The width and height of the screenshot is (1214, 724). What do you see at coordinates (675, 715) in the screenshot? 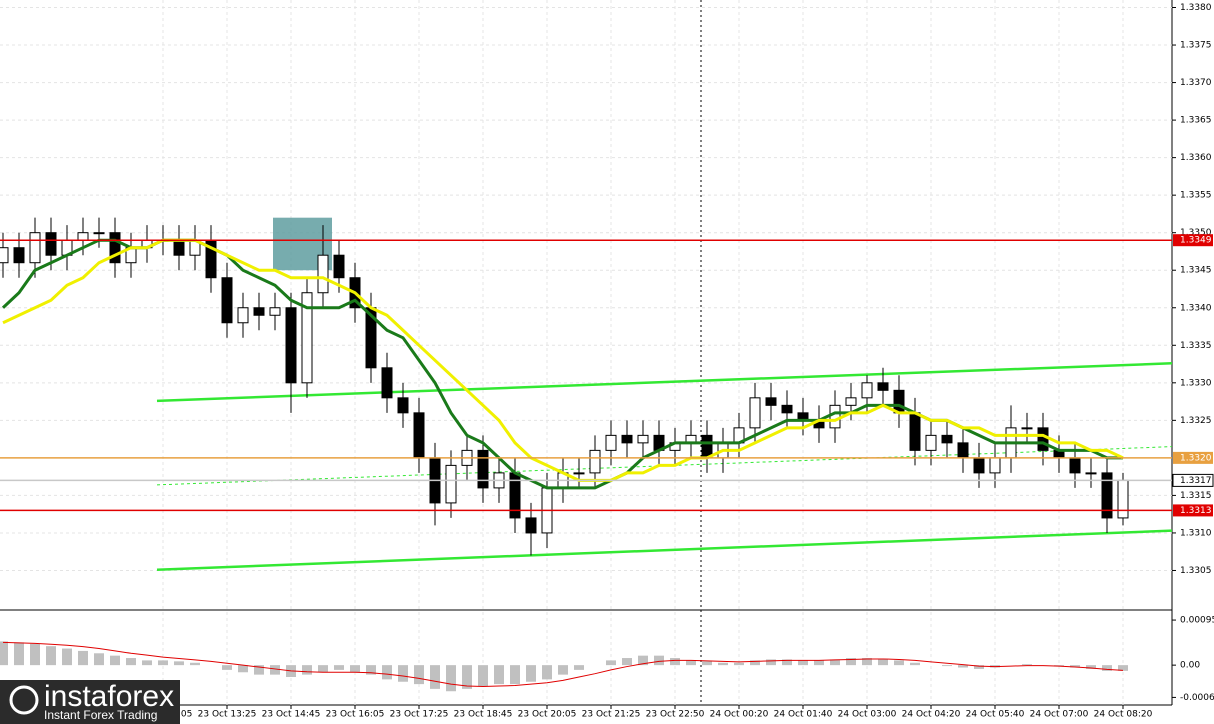
I see `x-tick-label: 23 Oct 22:50` at bounding box center [675, 715].